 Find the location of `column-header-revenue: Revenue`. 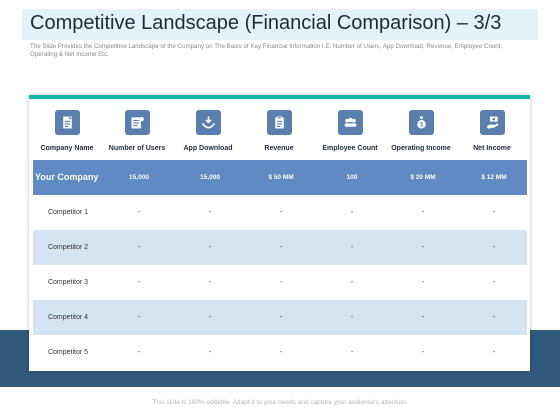

column-header-revenue: Revenue is located at coordinates (279, 148).